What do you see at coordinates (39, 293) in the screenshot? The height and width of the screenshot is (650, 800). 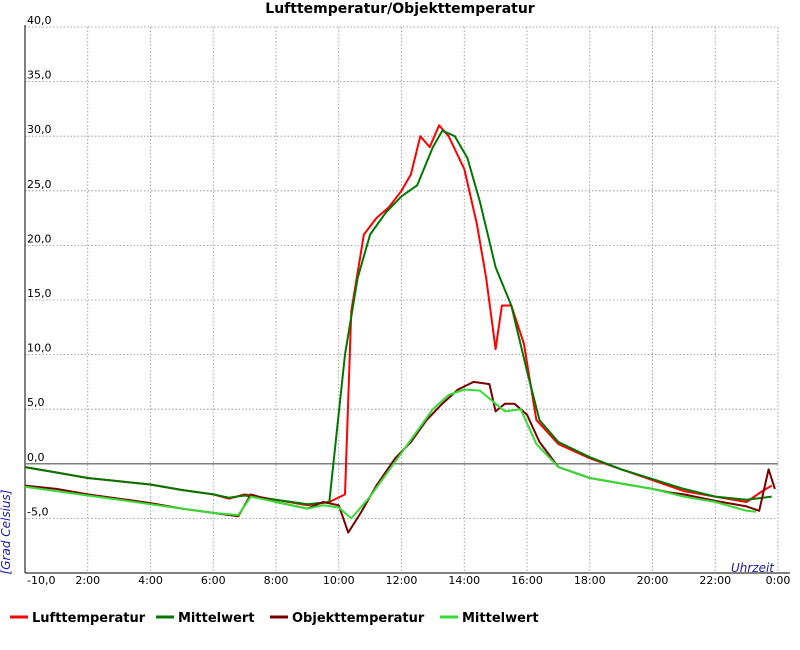 I see `y-tick-label: 15,0` at bounding box center [39, 293].